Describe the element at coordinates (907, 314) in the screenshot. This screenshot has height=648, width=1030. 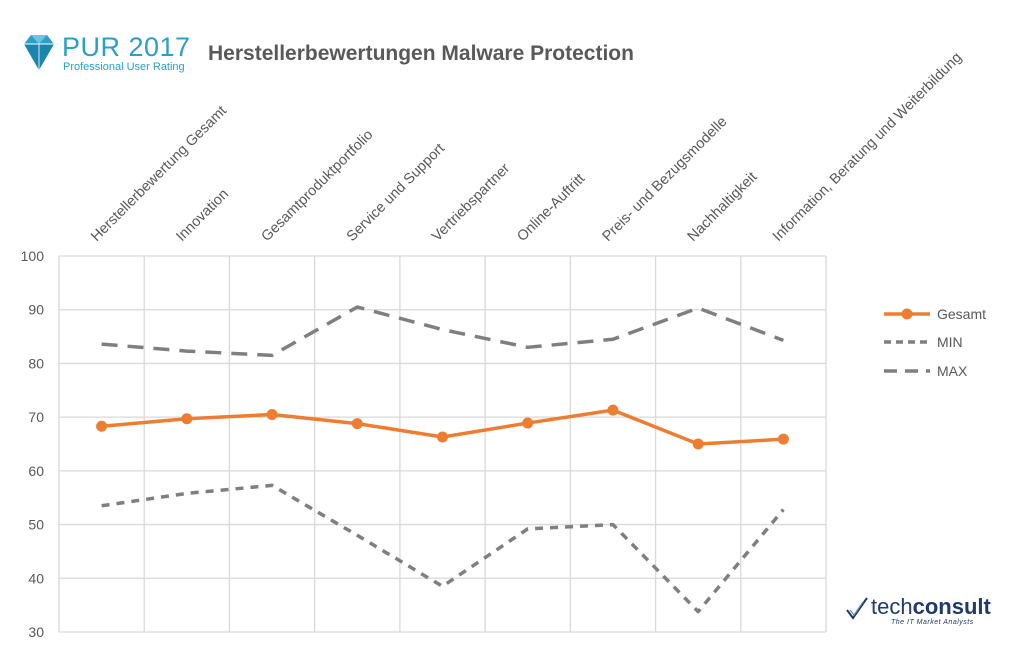
I see `legend-marker` at that location.